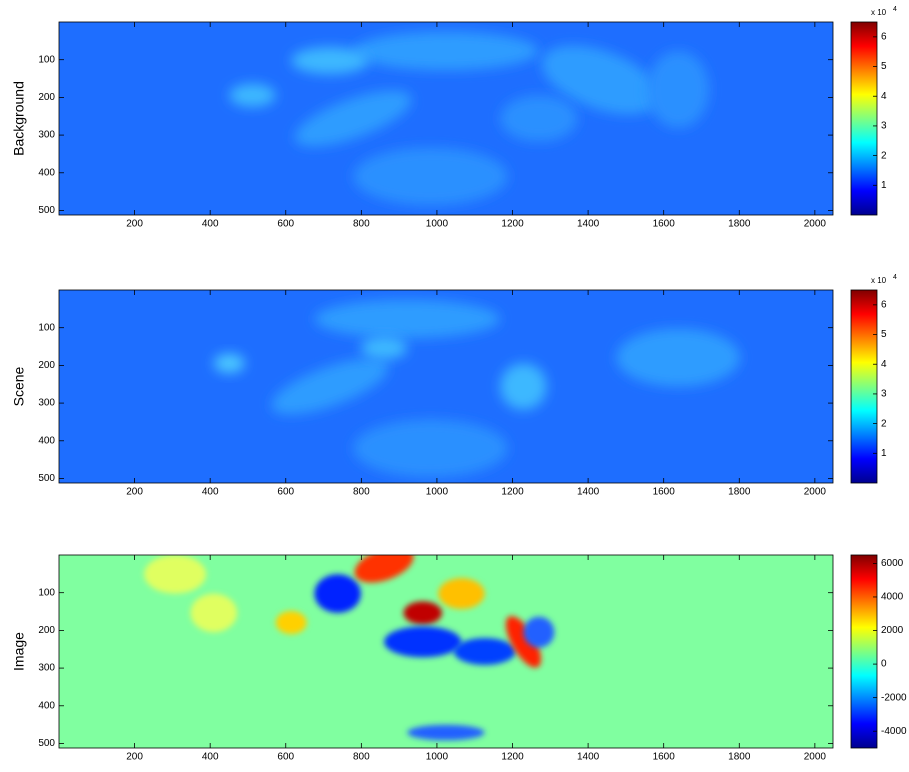  Describe the element at coordinates (892, 563) in the screenshot. I see `colorbar-tick-label: 6000` at that location.